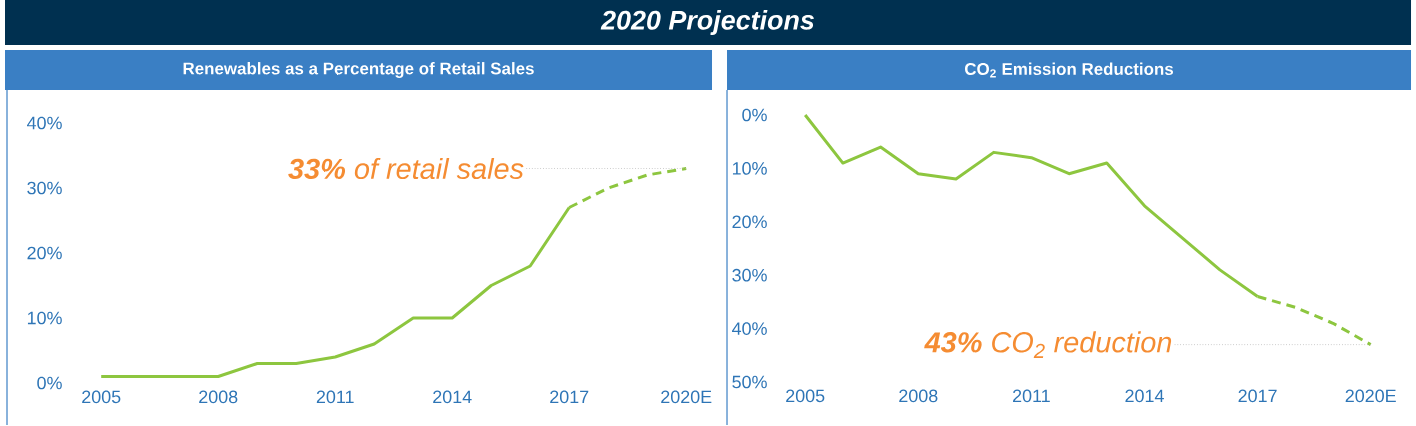  What do you see at coordinates (749, 382) in the screenshot?
I see `y-tick-label: 50%` at bounding box center [749, 382].